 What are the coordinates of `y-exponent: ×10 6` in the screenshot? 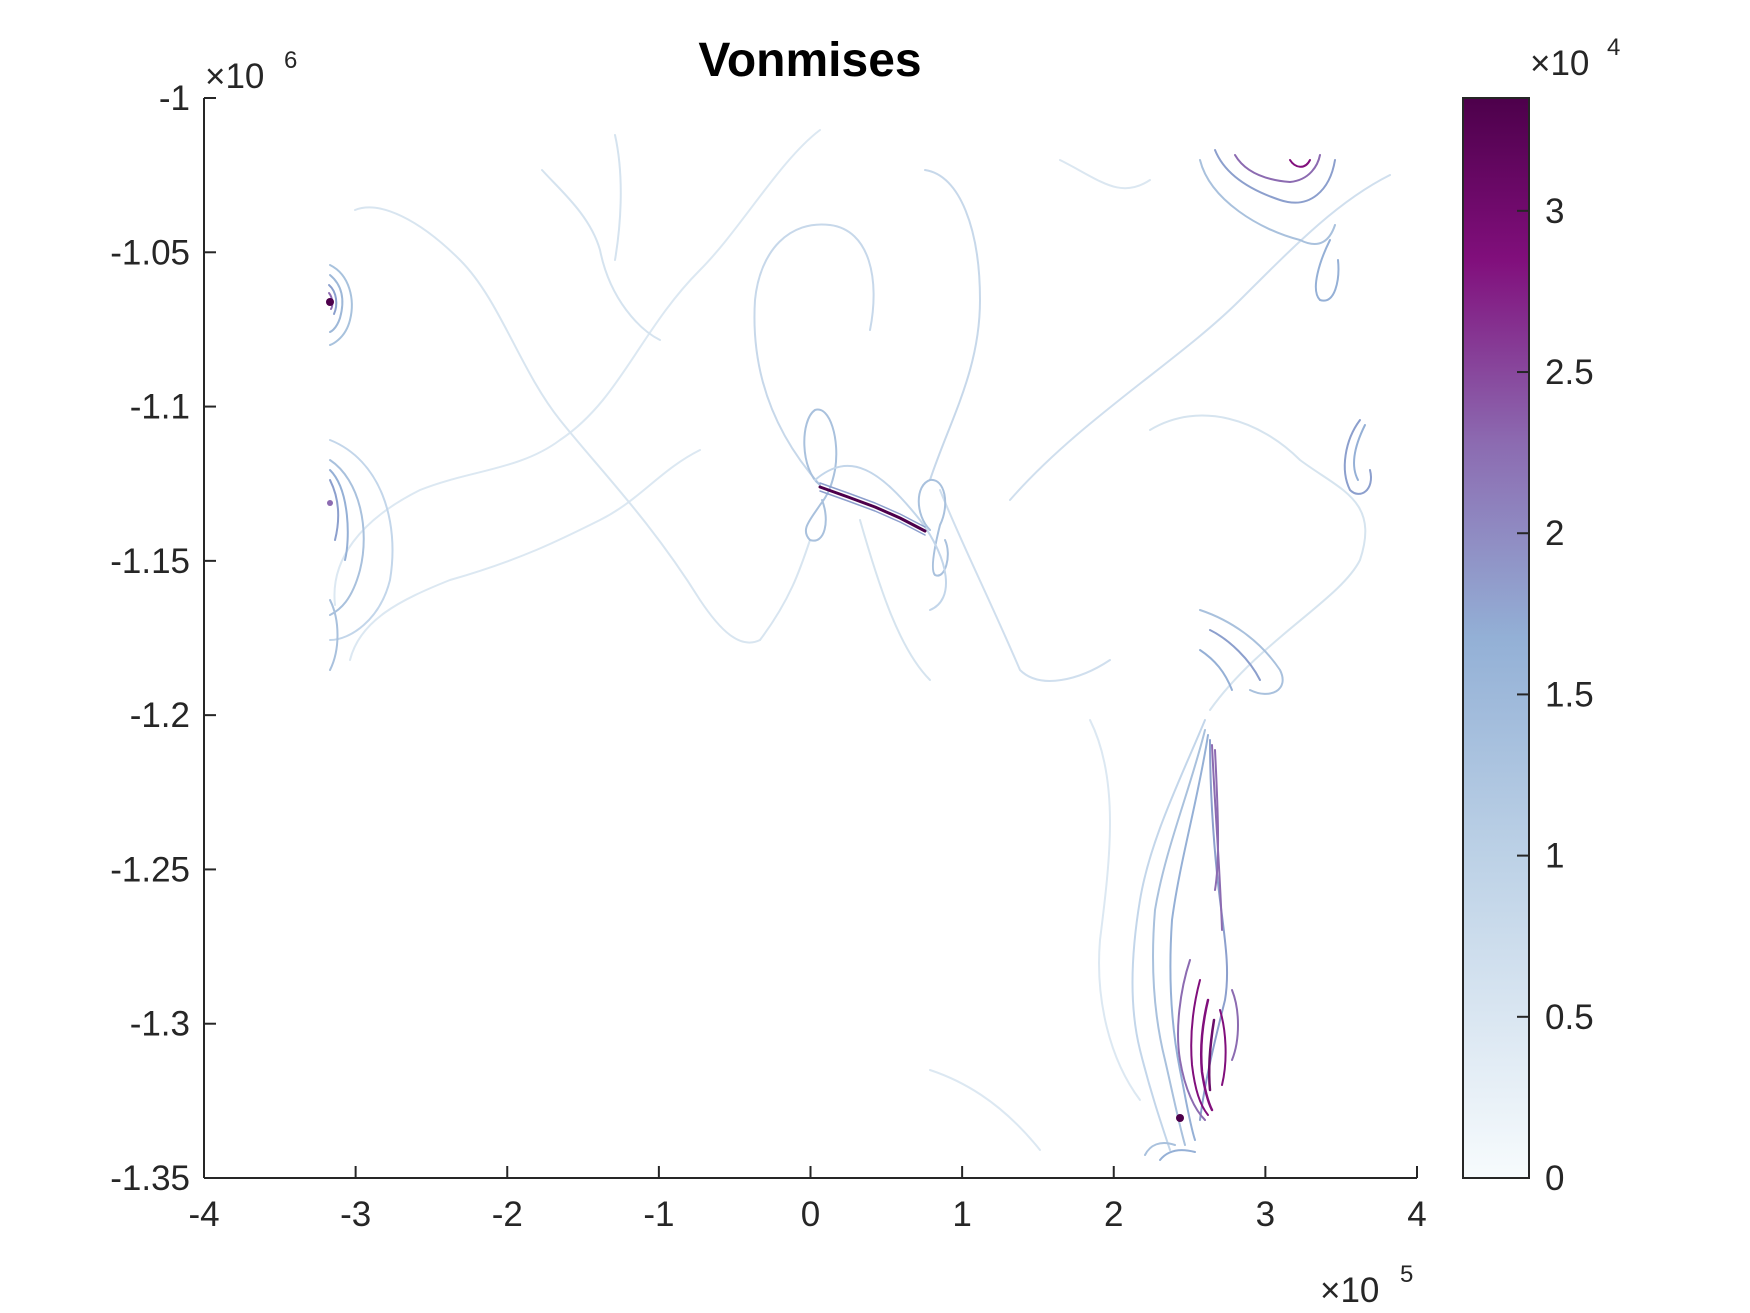 It's located at (251, 71).